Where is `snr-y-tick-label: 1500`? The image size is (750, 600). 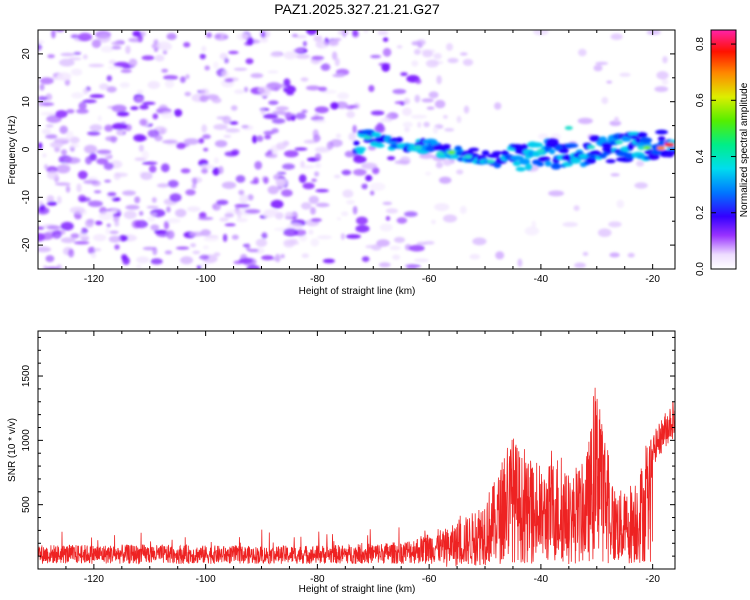 snr-y-tick-label: 1500 is located at coordinates (26, 375).